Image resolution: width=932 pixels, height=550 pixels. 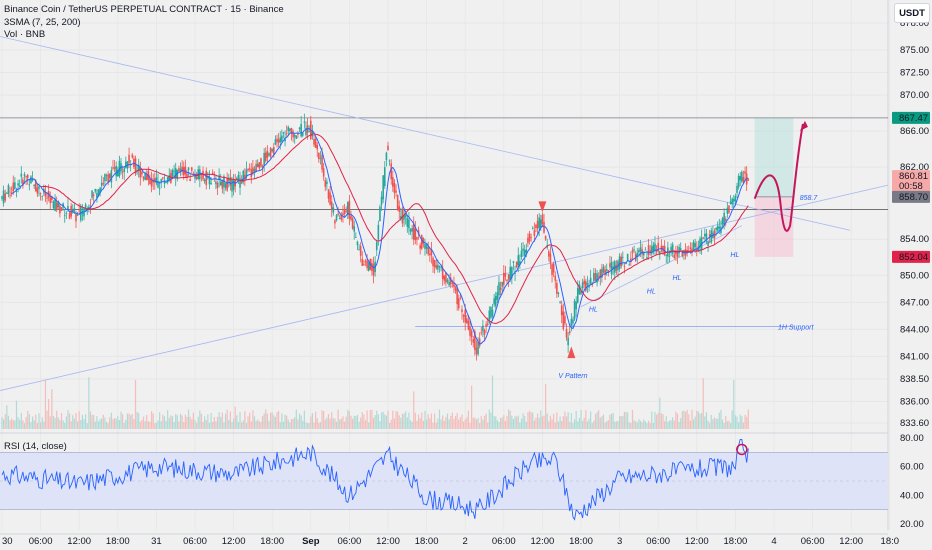 What do you see at coordinates (851, 541) in the screenshot?
I see `time-tick-label: 12:00` at bounding box center [851, 541].